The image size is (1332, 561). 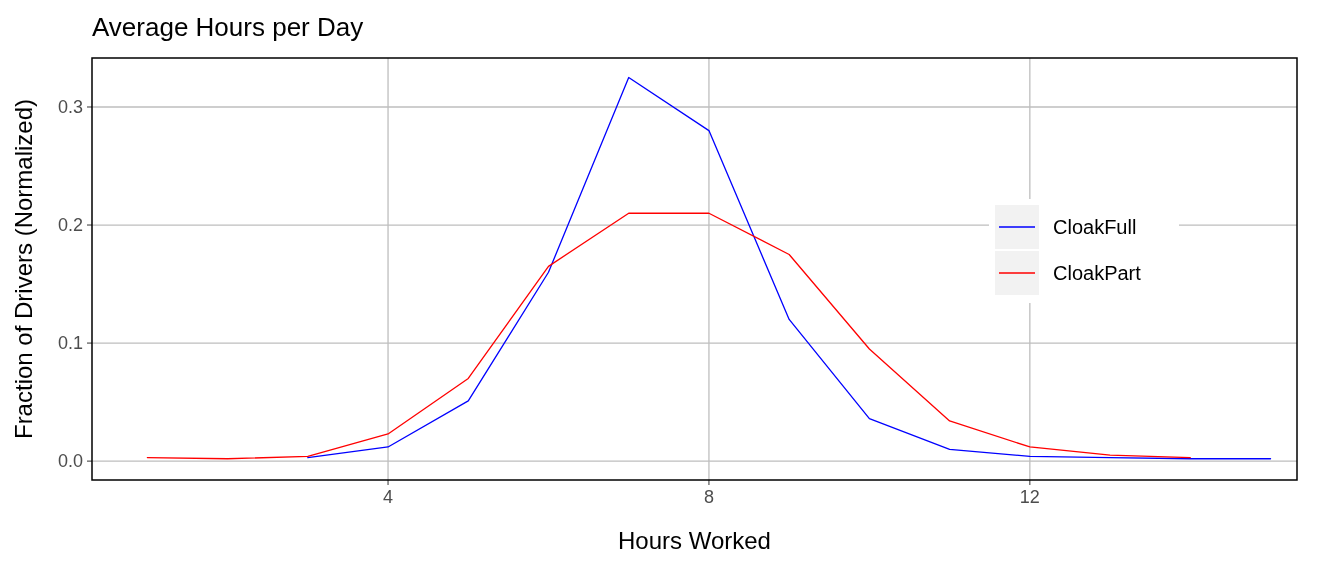 What do you see at coordinates (388, 497) in the screenshot?
I see `x-tick-label: 4` at bounding box center [388, 497].